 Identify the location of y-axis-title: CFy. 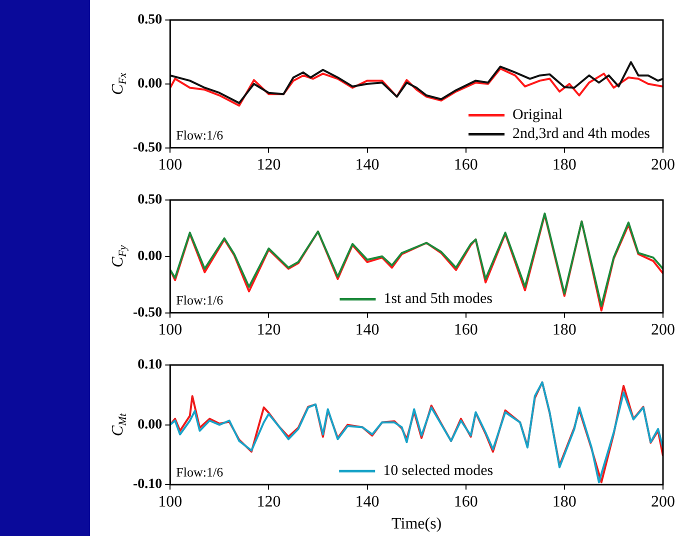
(119, 256).